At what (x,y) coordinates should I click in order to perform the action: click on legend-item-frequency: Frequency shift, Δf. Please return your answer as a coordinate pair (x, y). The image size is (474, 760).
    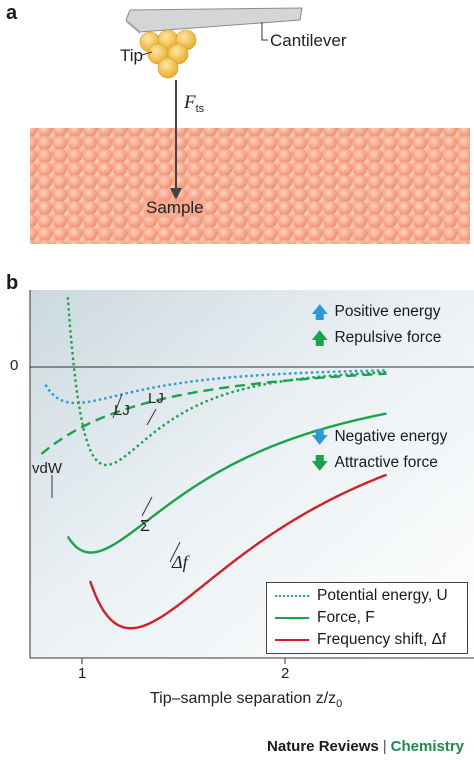
    Looking at the image, I should click on (360, 640).